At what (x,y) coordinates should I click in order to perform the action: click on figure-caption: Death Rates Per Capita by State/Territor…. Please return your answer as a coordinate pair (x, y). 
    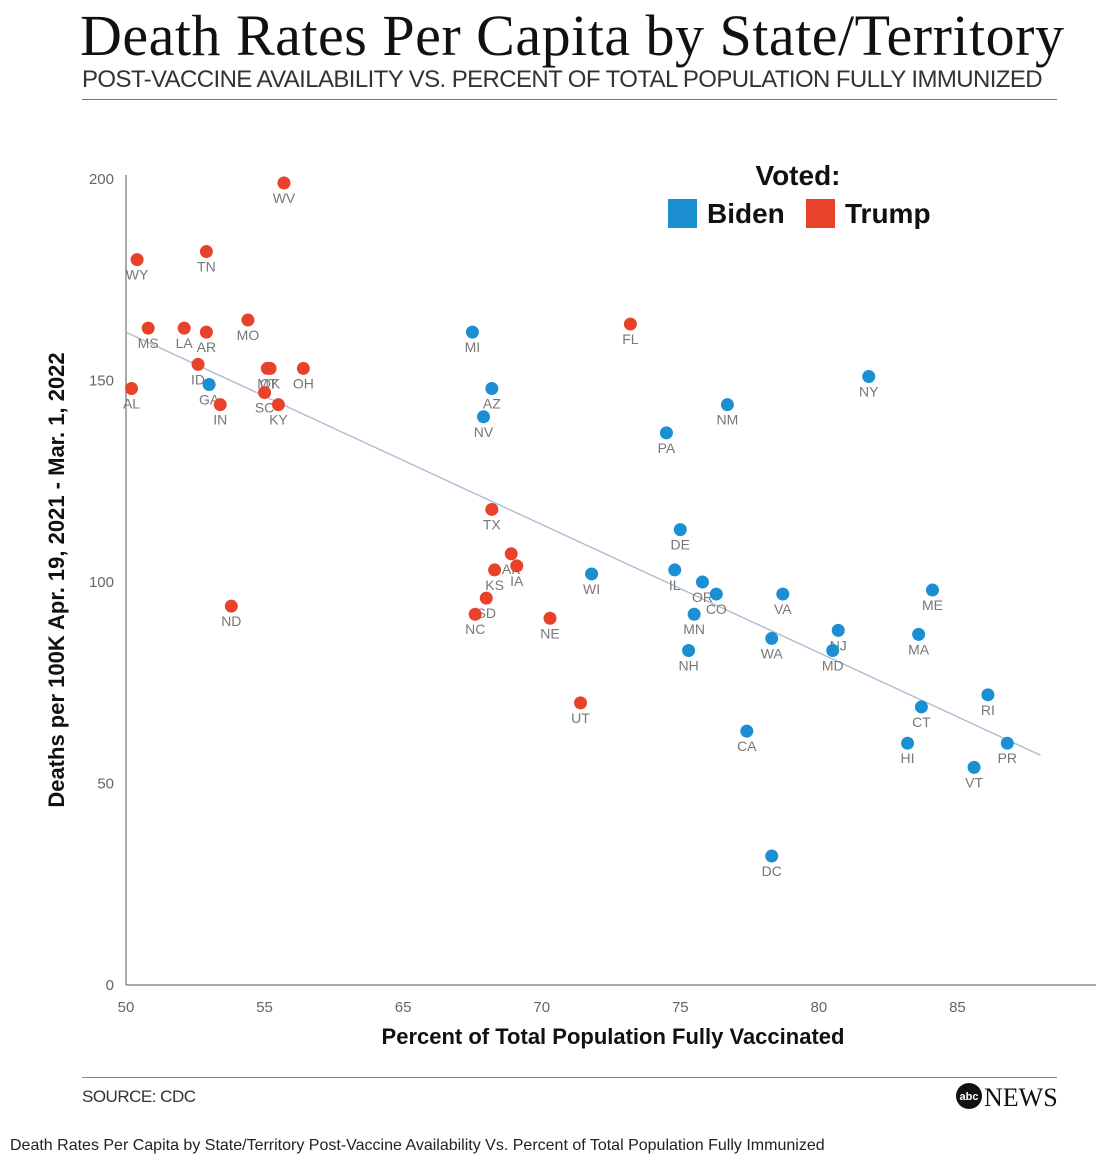
    Looking at the image, I should click on (417, 1145).